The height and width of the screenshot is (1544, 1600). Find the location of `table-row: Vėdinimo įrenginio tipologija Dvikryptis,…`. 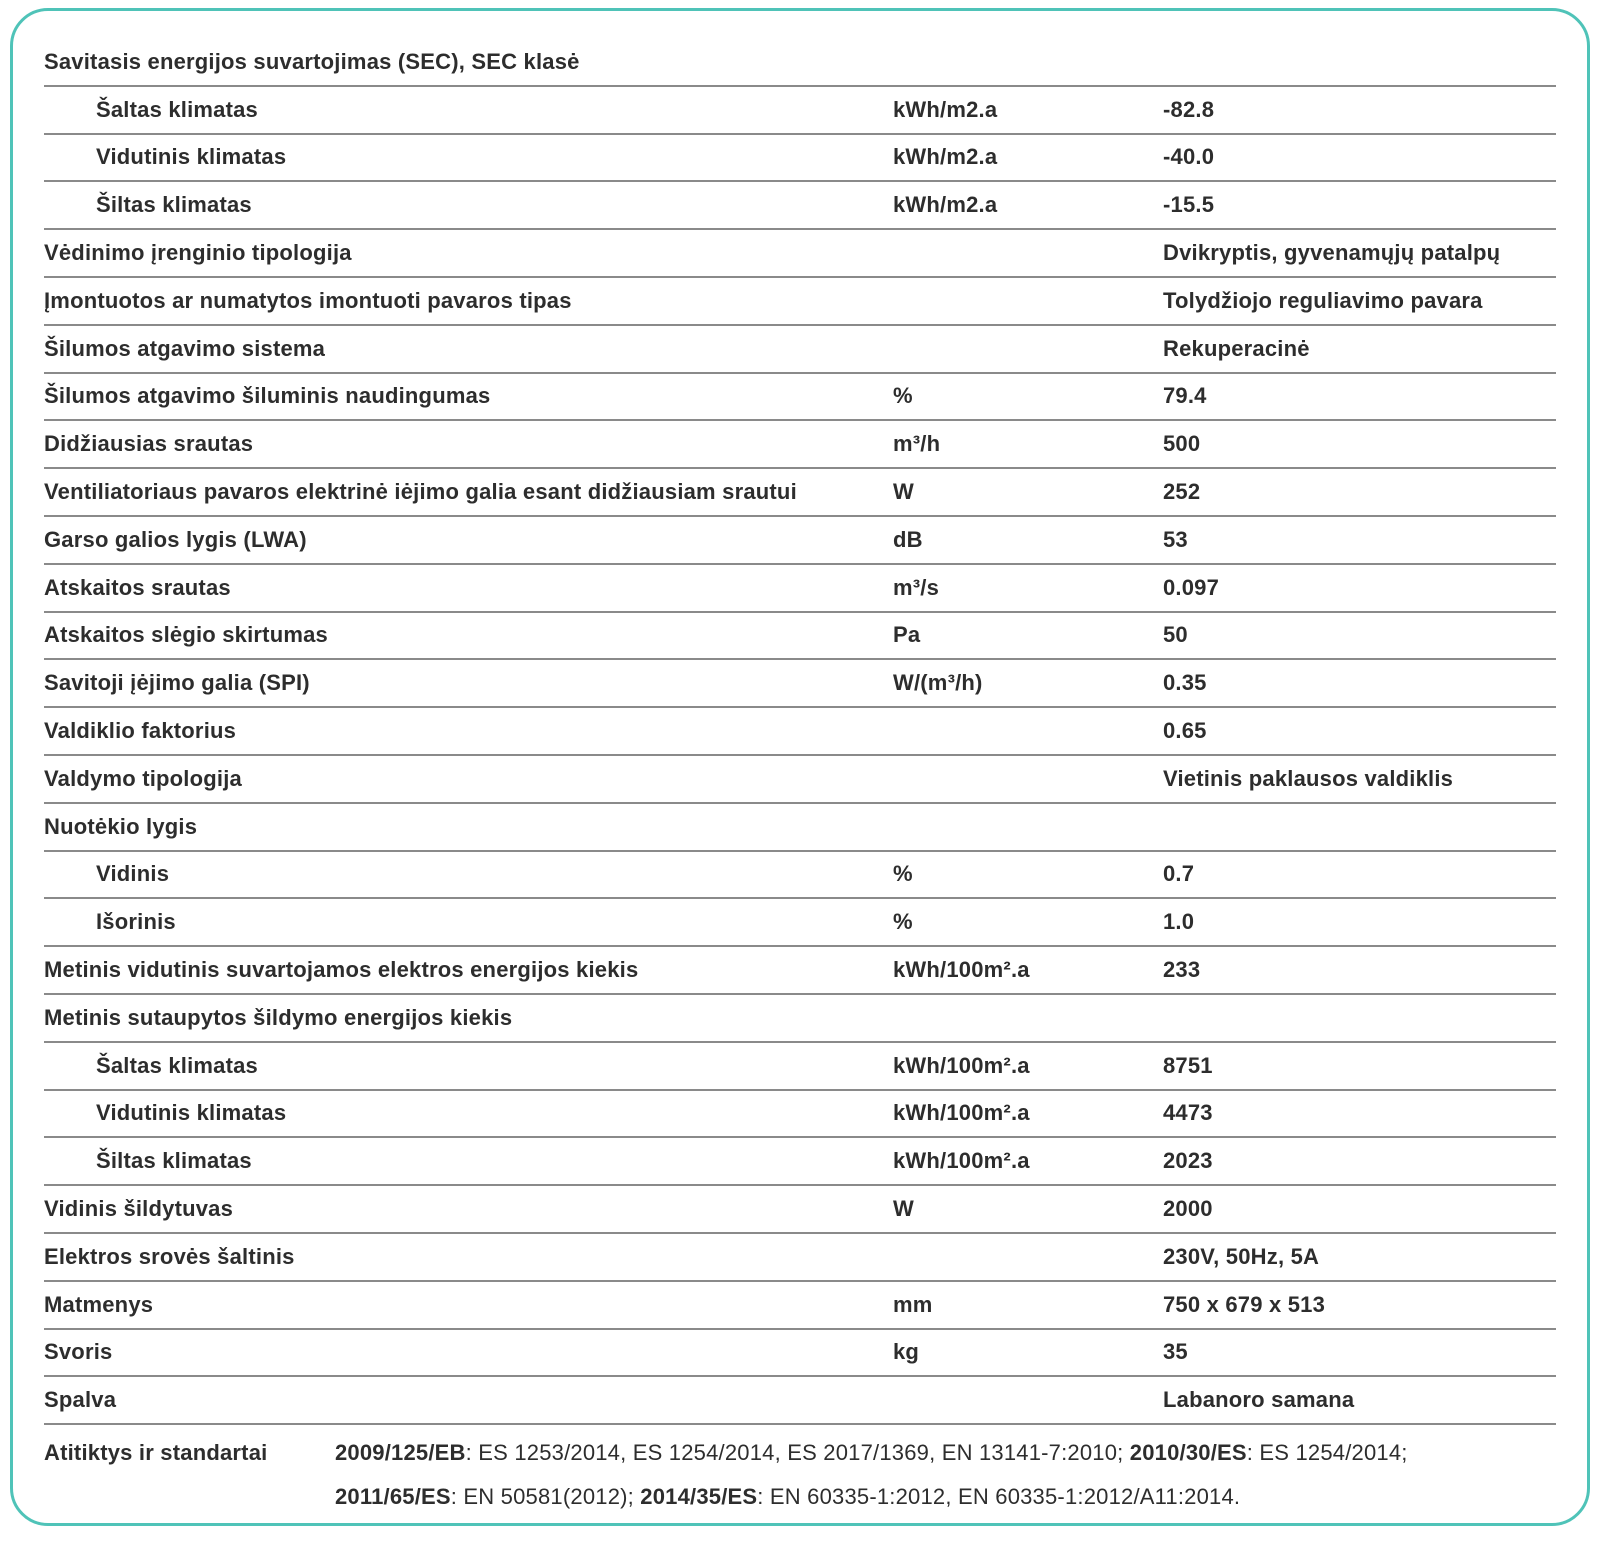

table-row: Vėdinimo įrenginio tipologija Dvikryptis,… is located at coordinates (800, 254).